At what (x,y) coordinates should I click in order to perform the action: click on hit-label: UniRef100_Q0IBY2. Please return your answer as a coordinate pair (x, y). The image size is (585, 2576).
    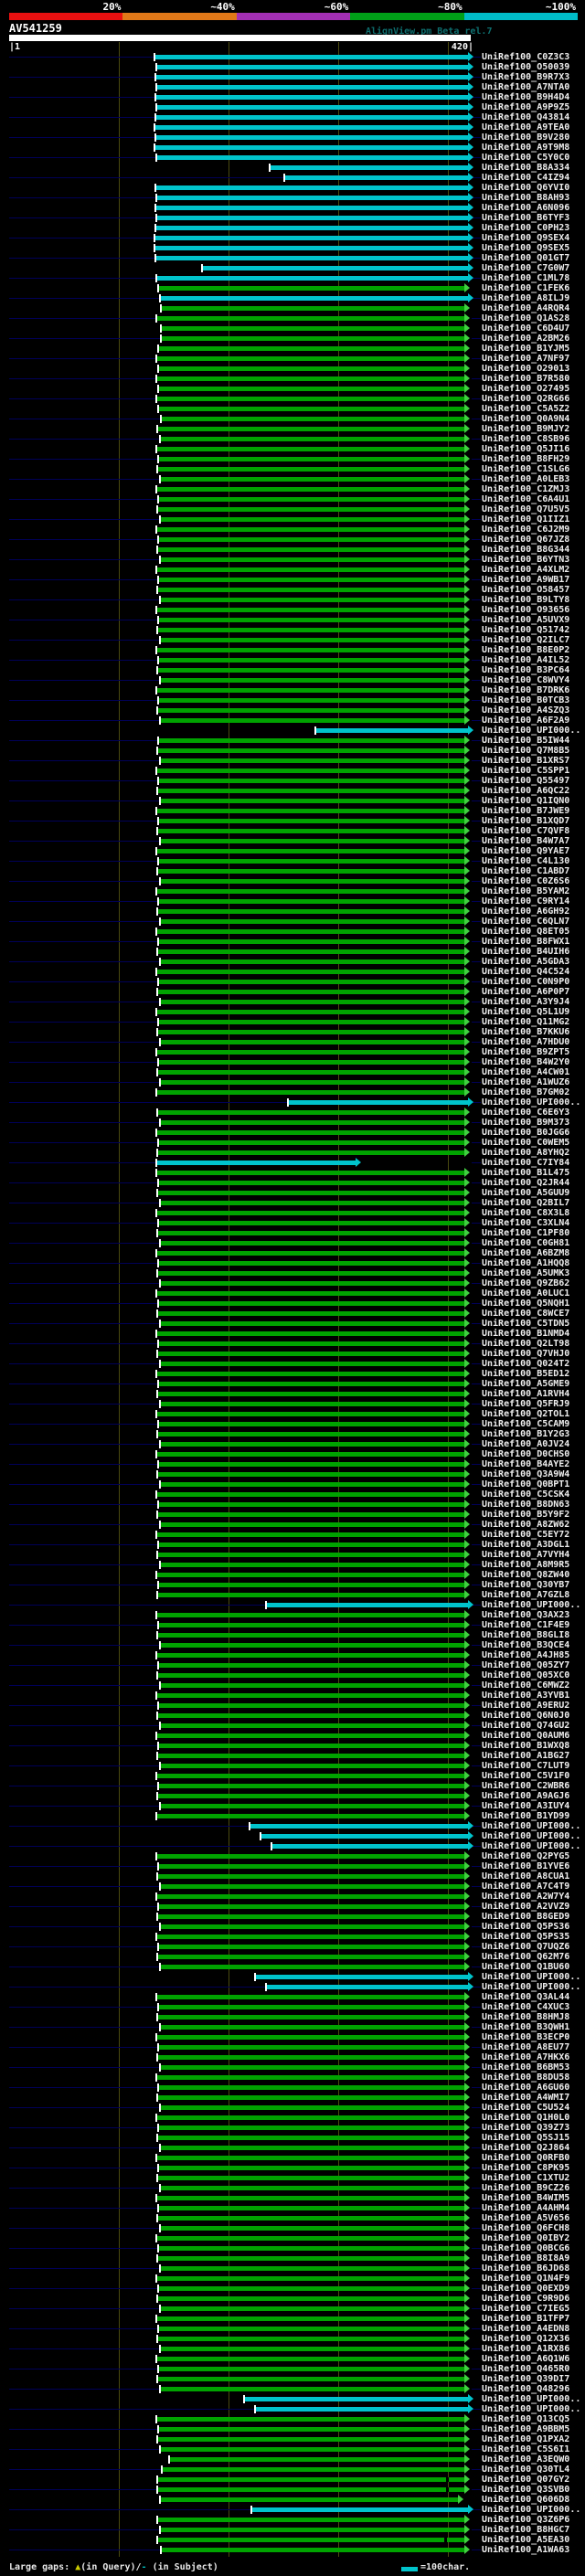
    Looking at the image, I should click on (526, 2238).